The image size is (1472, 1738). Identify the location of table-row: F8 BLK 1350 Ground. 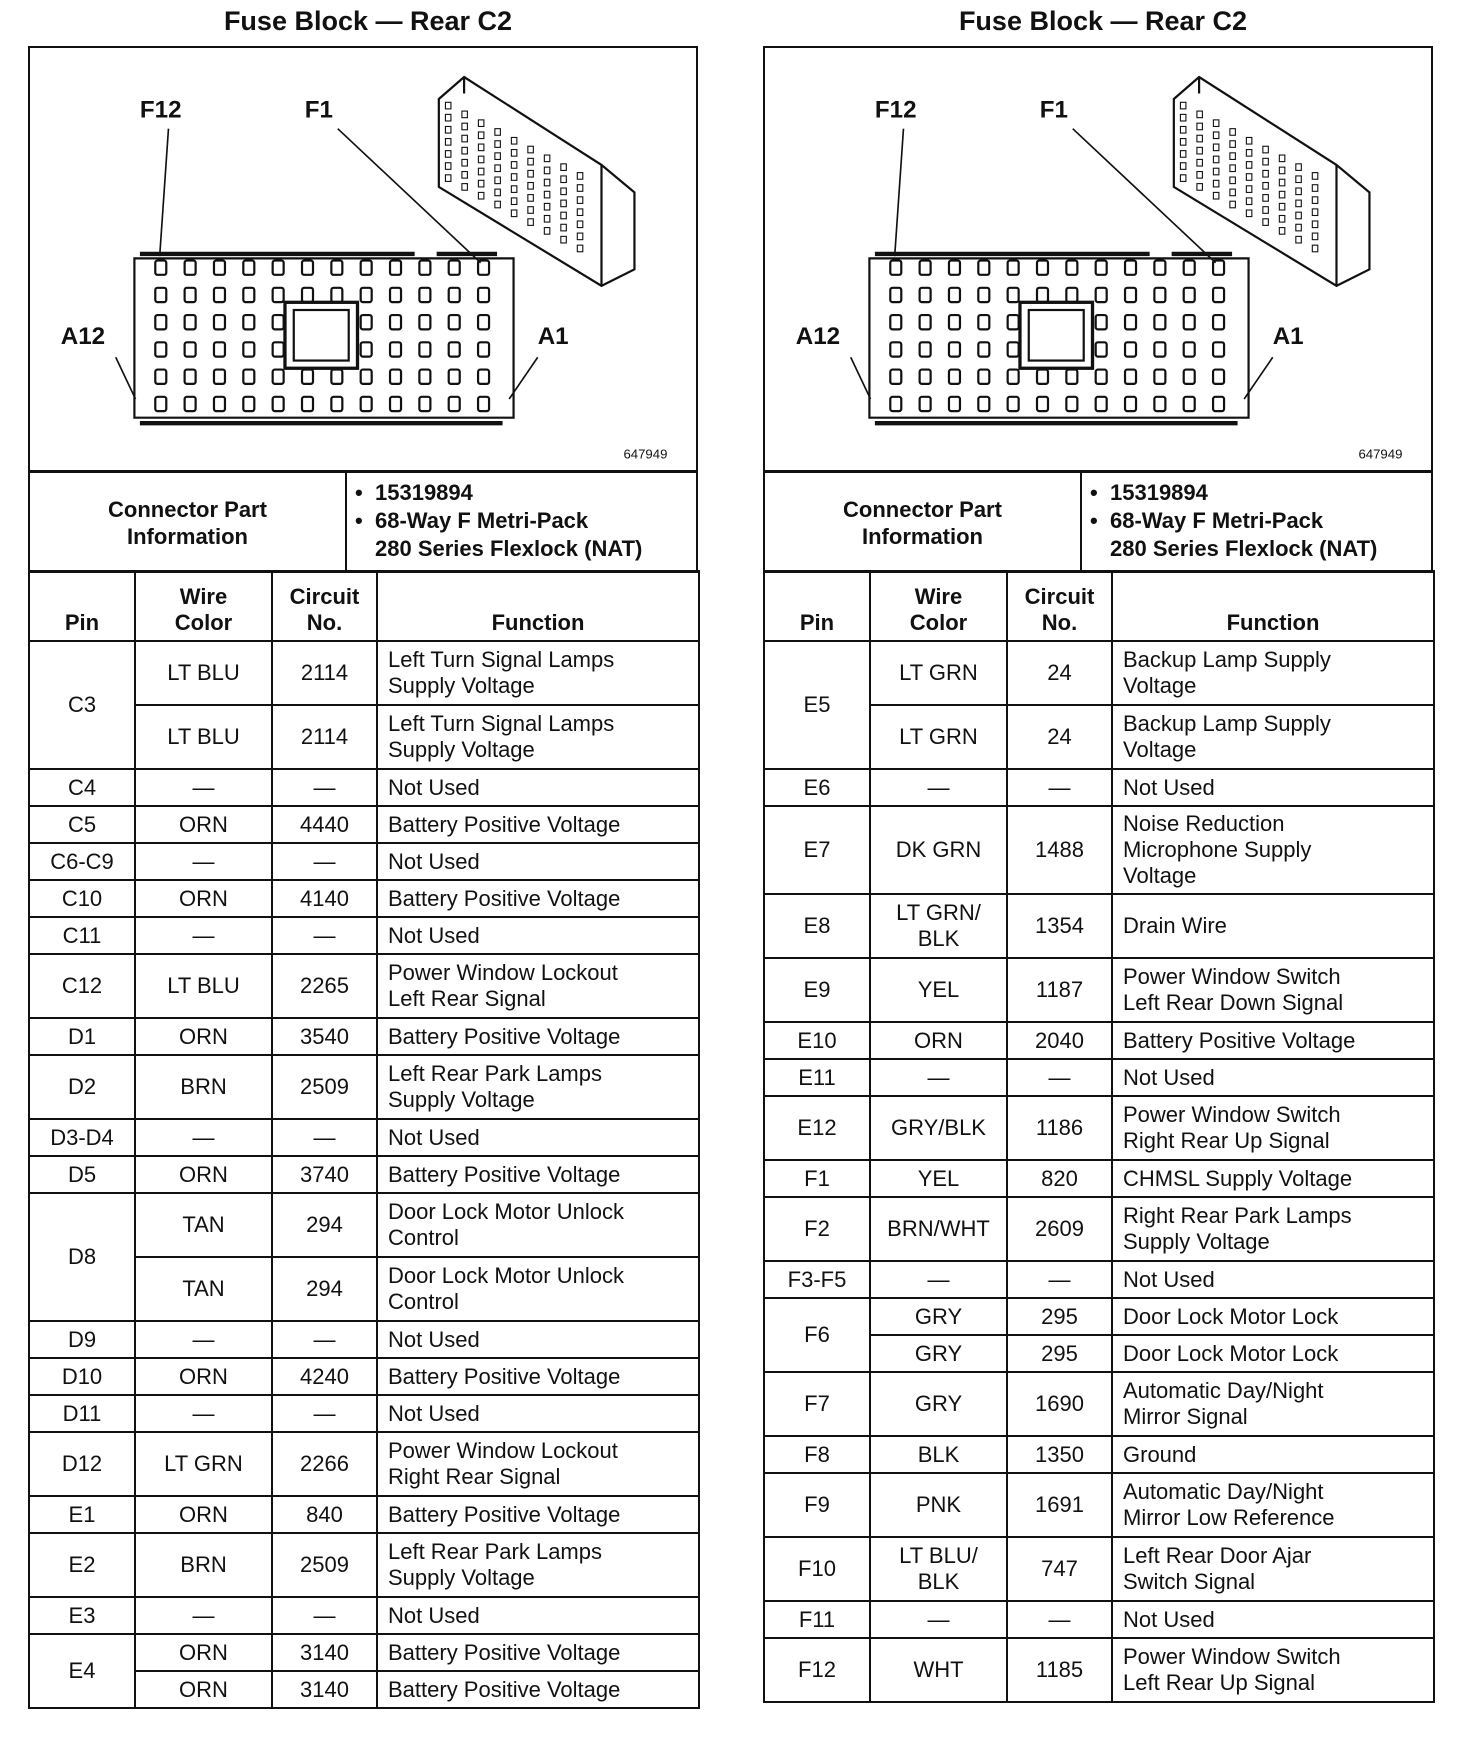
(1099, 1454).